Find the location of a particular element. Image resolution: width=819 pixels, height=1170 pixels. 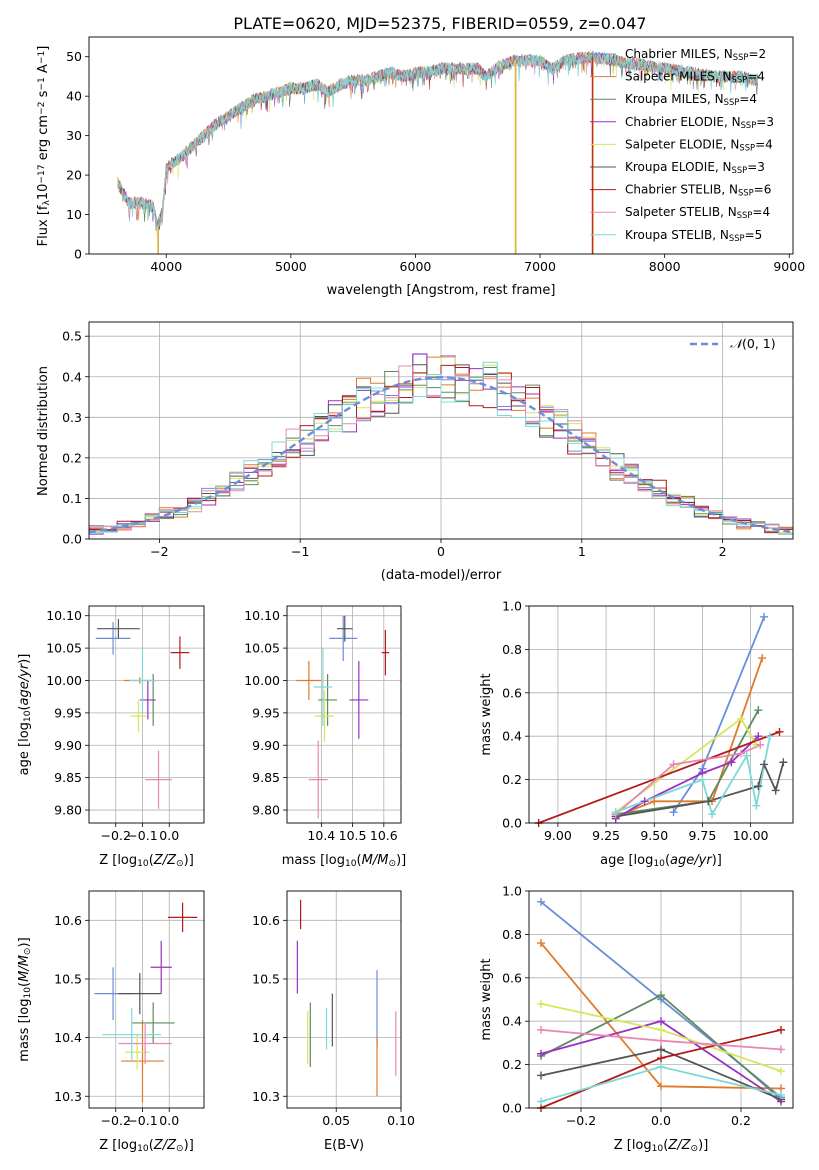

legend-entry-part: Salpeter MILES, N is located at coordinates (678, 77).